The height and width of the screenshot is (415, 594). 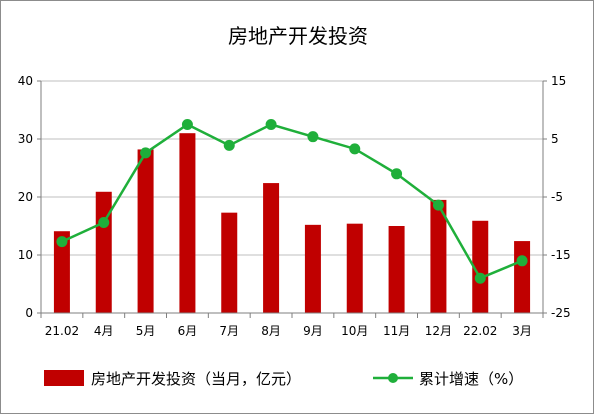 I want to click on y-right-tick-label: 5, so click(x=555, y=139).